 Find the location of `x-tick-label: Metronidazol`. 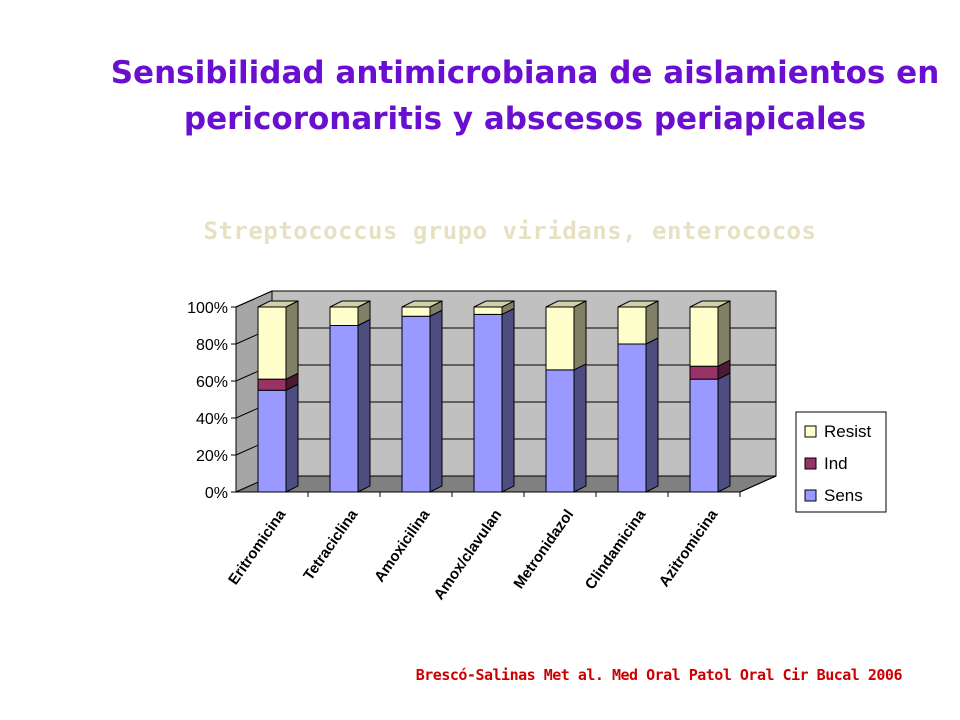

x-tick-label: Metronidazol is located at coordinates (543, 550).